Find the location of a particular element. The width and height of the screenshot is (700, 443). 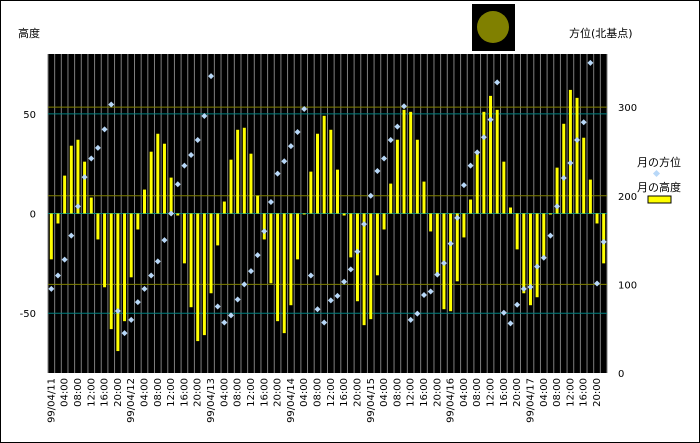

right-tick-label: 100 is located at coordinates (627, 285).